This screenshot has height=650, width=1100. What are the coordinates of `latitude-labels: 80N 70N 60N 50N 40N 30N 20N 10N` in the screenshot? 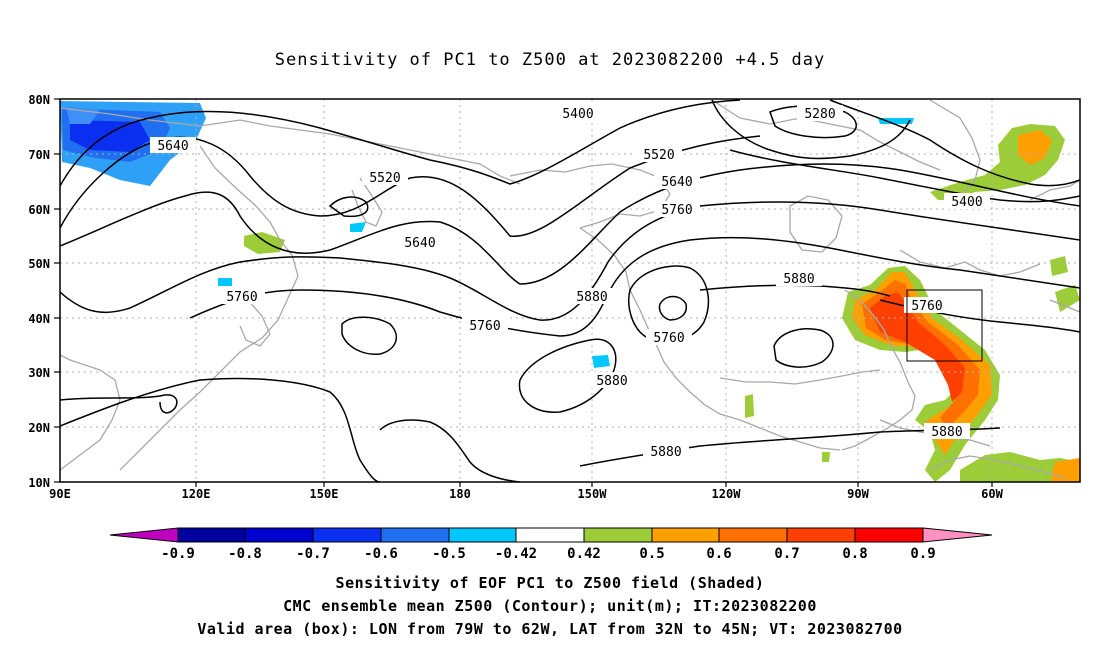 It's located at (39, 291).